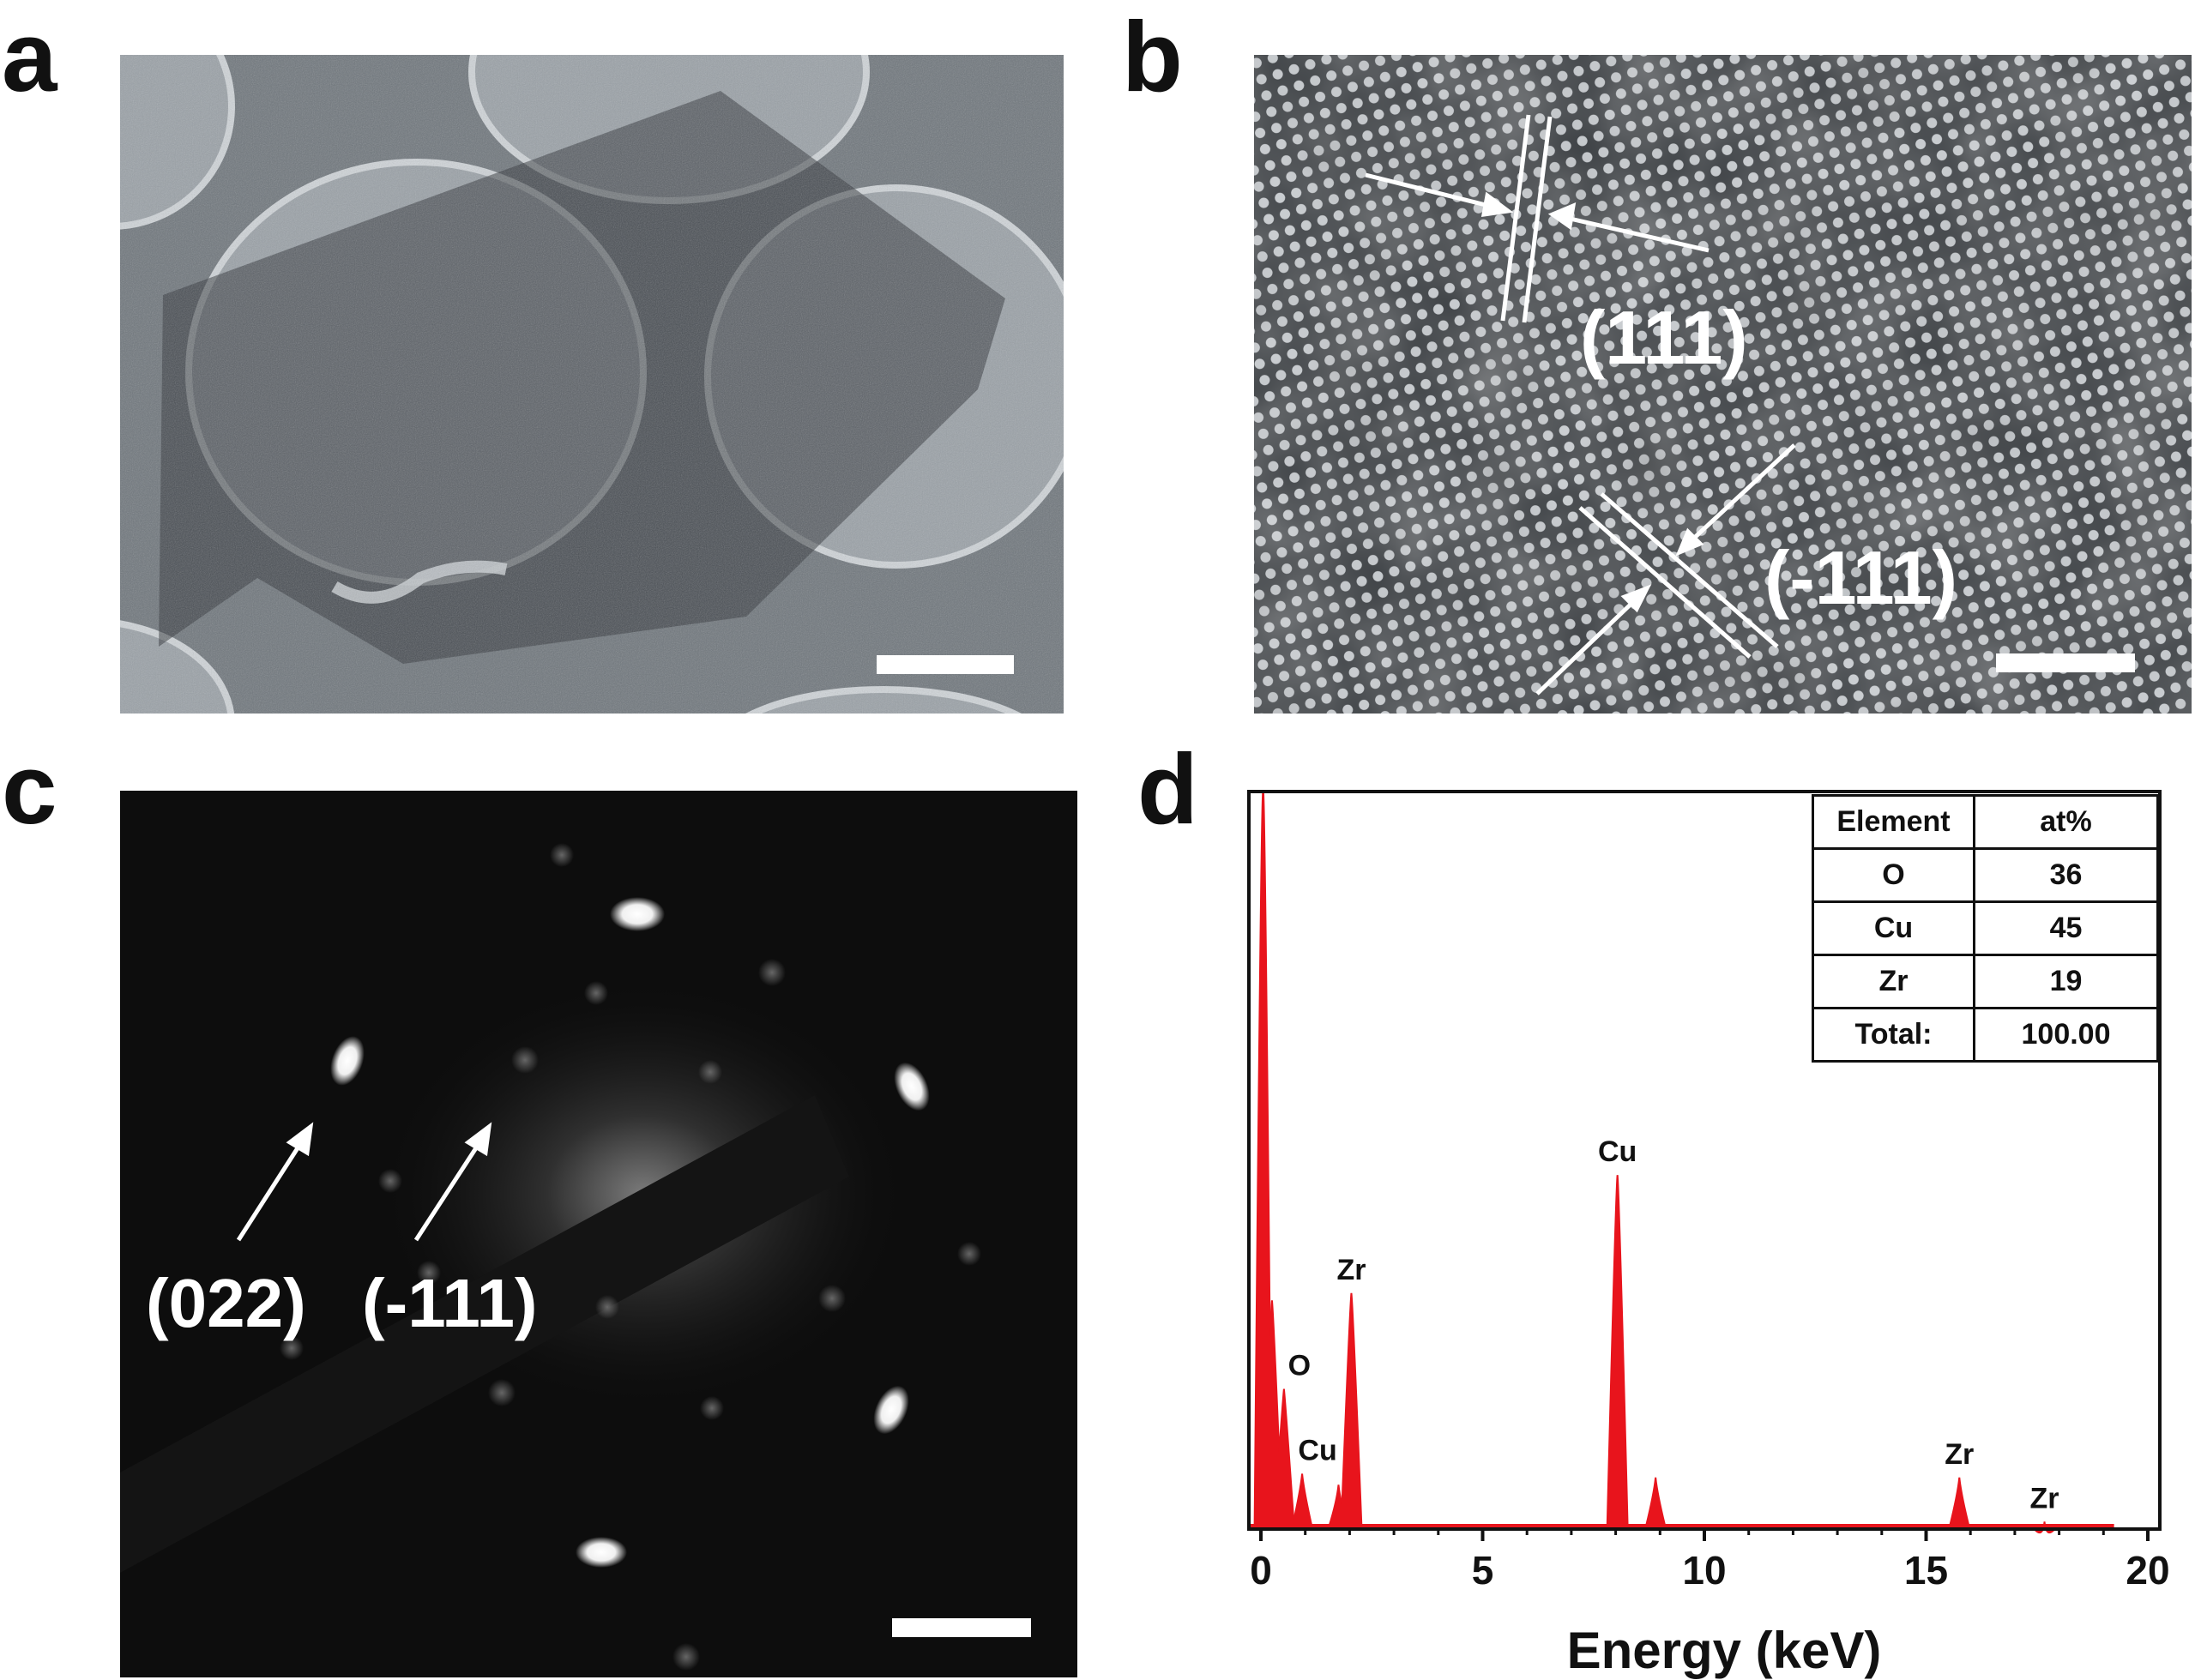  Describe the element at coordinates (1683, 1526) in the screenshot. I see `spectrum-baseline` at that location.